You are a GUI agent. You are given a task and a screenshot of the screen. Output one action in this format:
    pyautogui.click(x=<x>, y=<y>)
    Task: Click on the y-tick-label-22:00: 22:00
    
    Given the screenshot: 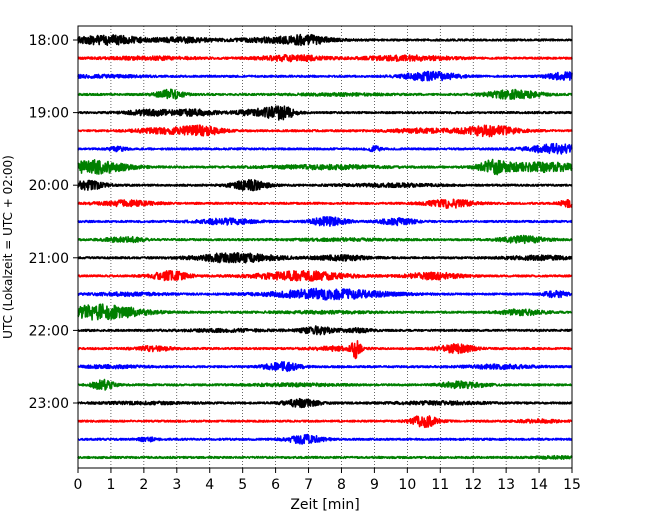 What is the action you would take?
    pyautogui.click(x=49, y=331)
    